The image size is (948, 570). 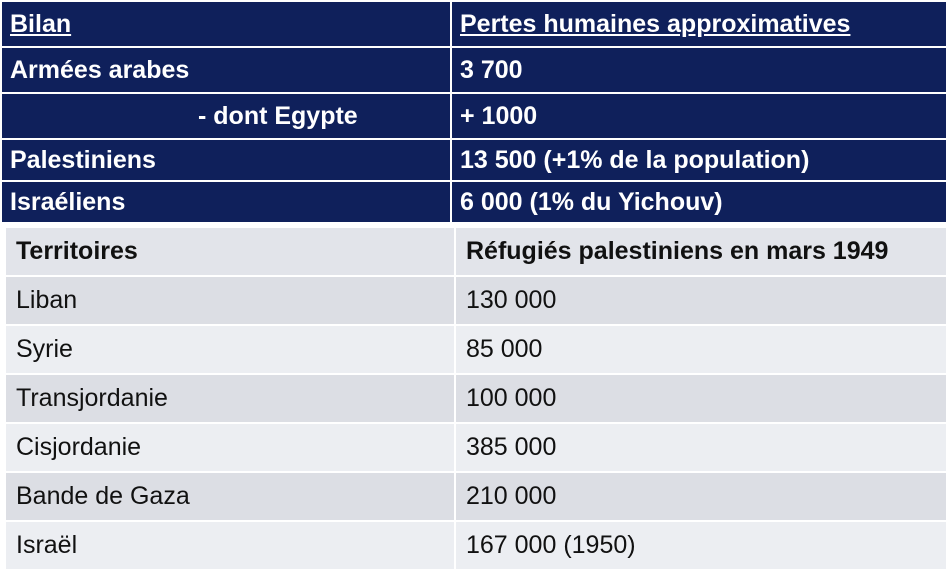 What do you see at coordinates (230, 545) in the screenshot?
I see `cell: Israël` at bounding box center [230, 545].